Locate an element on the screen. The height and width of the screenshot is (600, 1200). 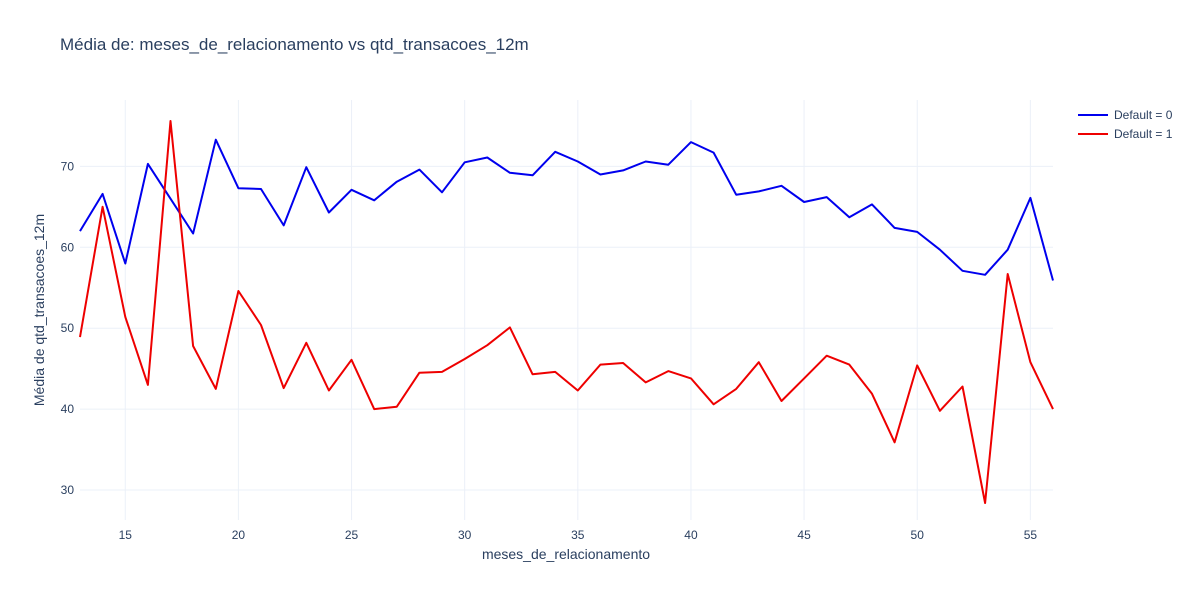
y-axis-title: Média de qtd_transacoes_12m is located at coordinates (39, 310).